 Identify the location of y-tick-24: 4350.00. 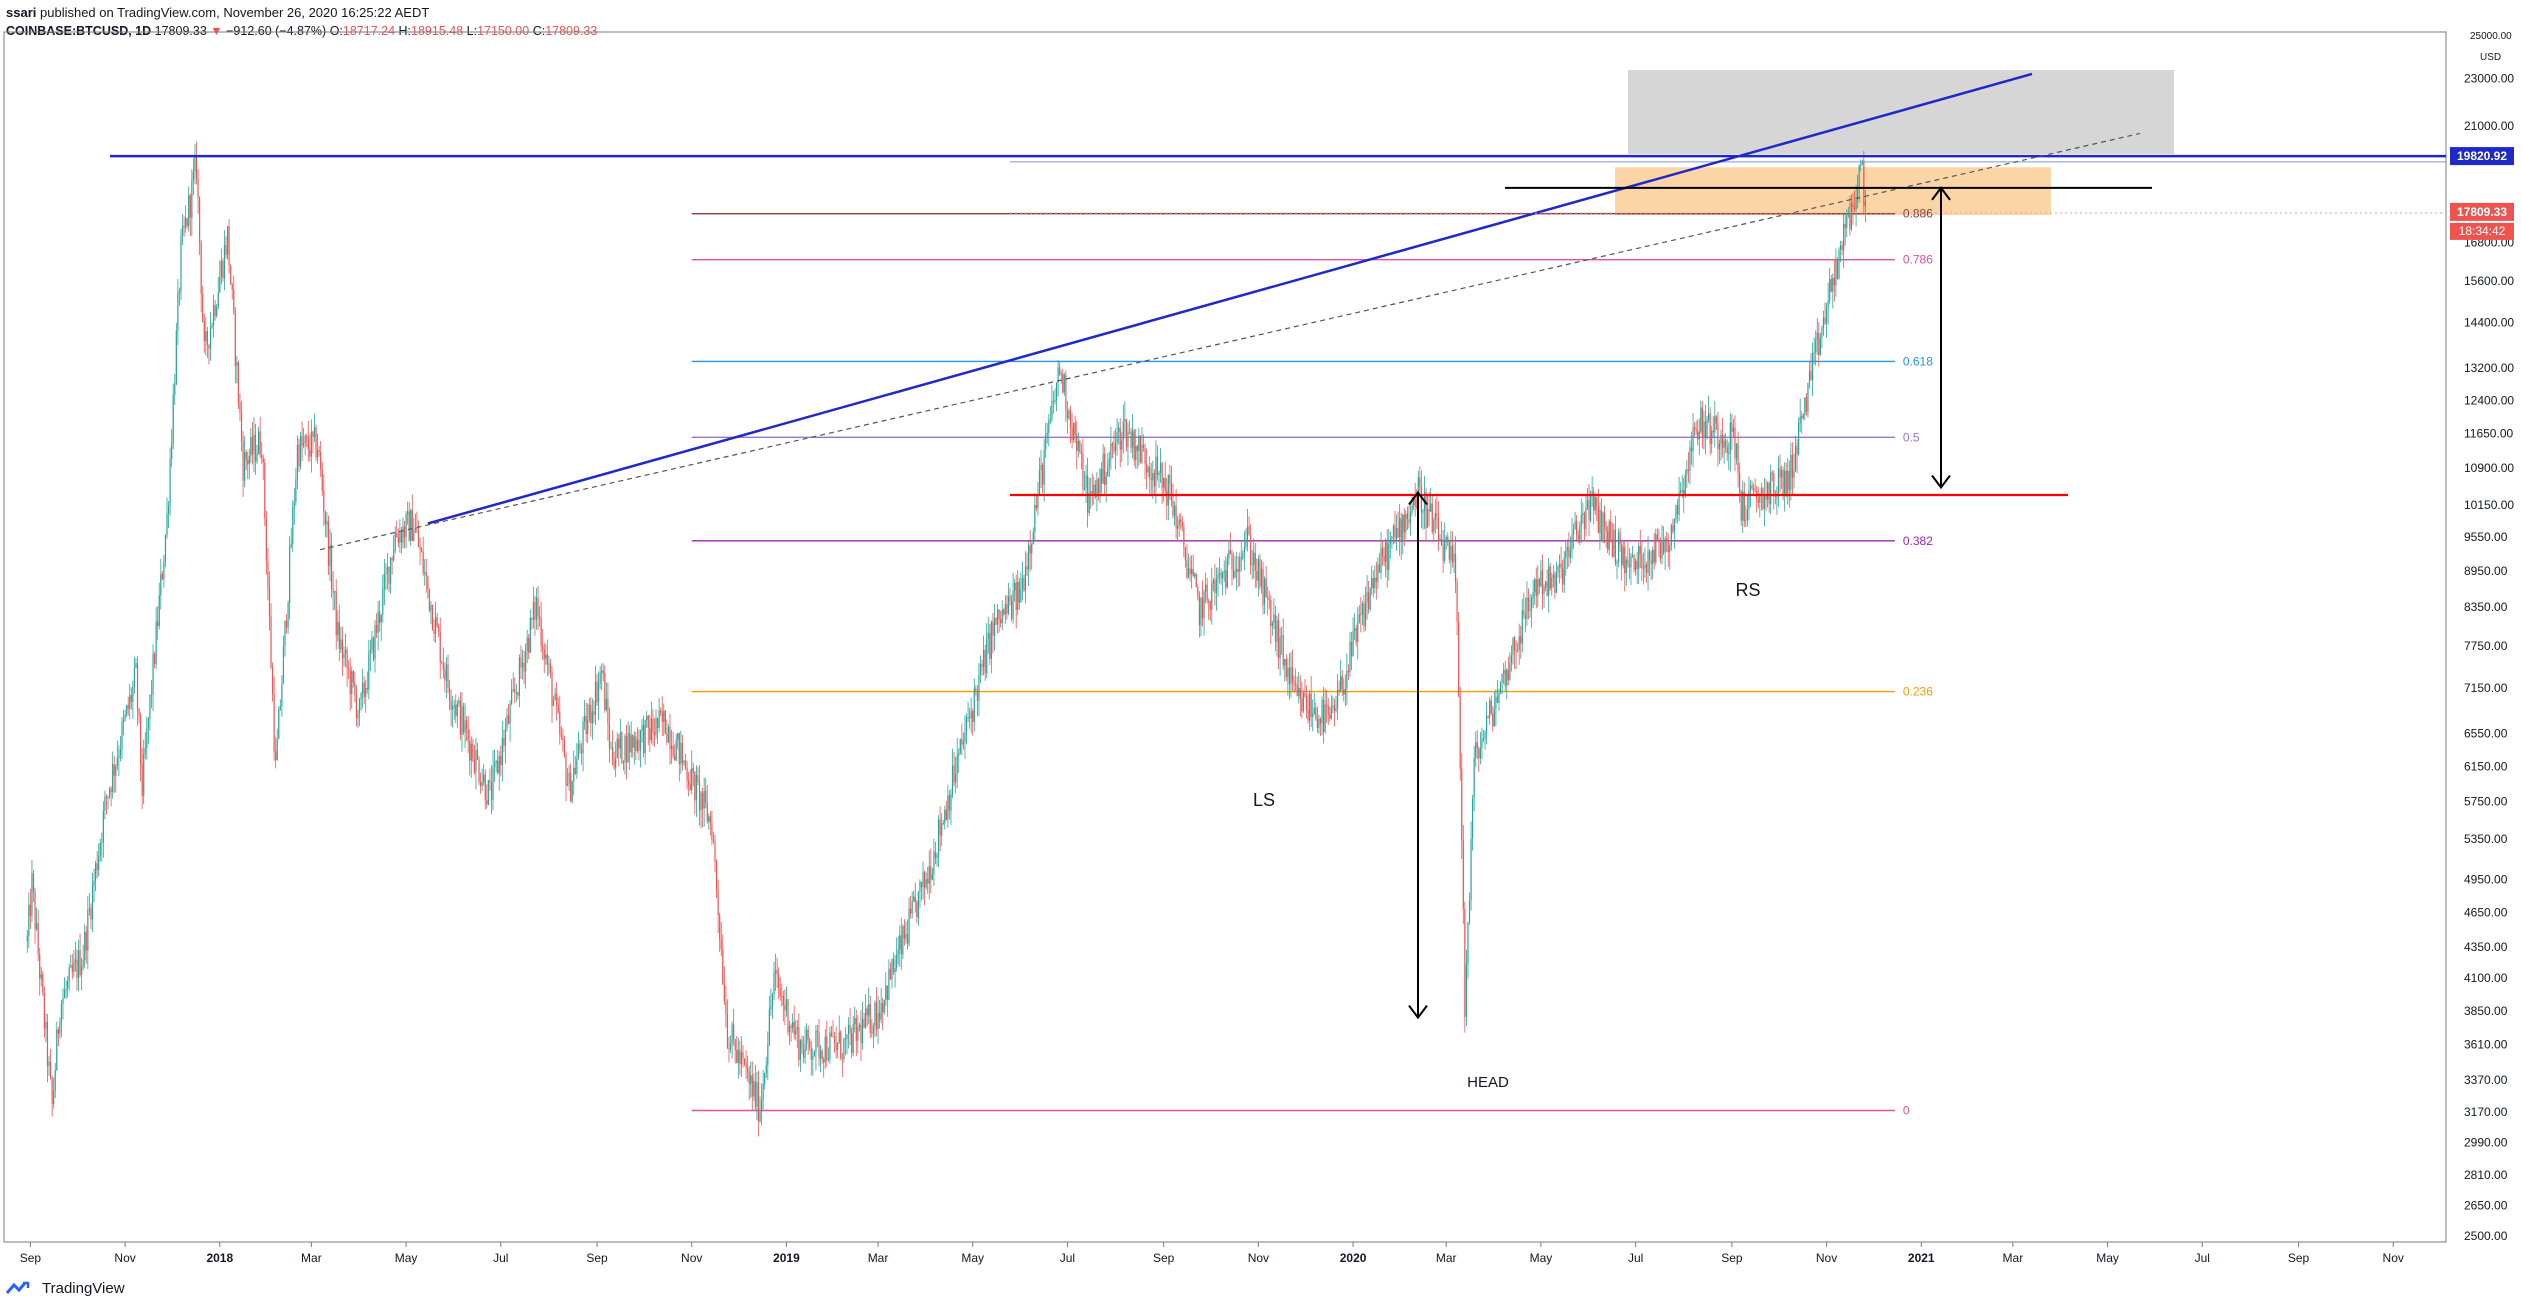
(2486, 947).